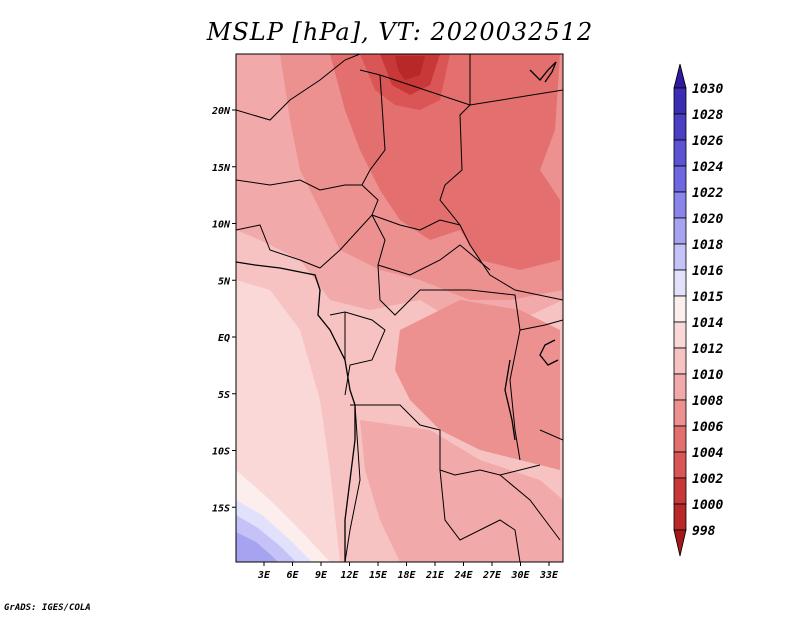  What do you see at coordinates (221, 452) in the screenshot?
I see `lat-label: 10S` at bounding box center [221, 452].